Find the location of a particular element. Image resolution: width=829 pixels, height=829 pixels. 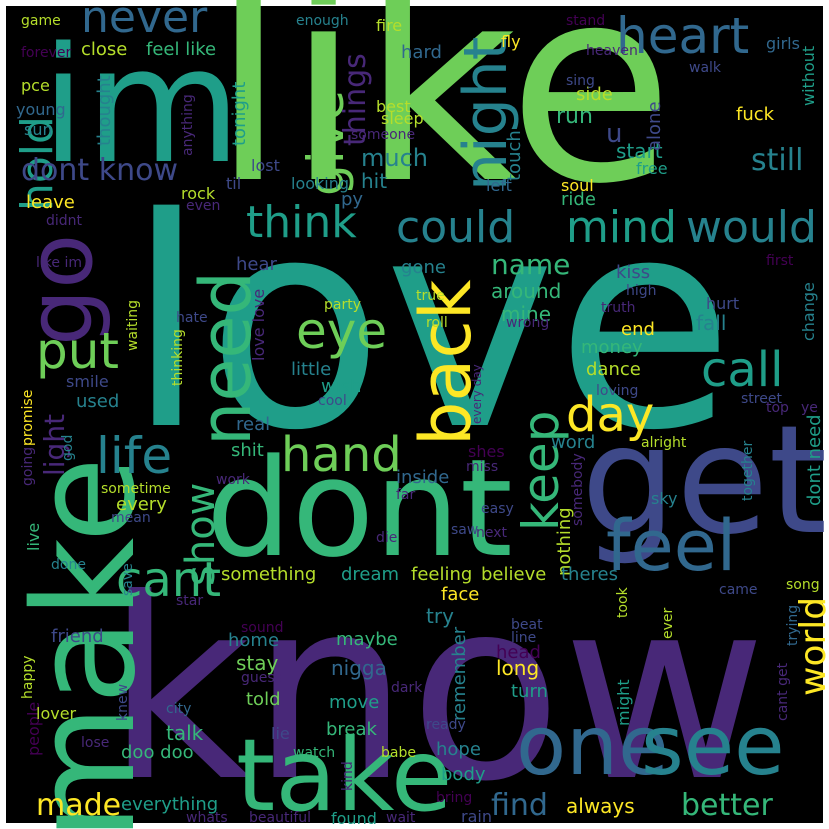

word-dark: dark is located at coordinates (407, 688).